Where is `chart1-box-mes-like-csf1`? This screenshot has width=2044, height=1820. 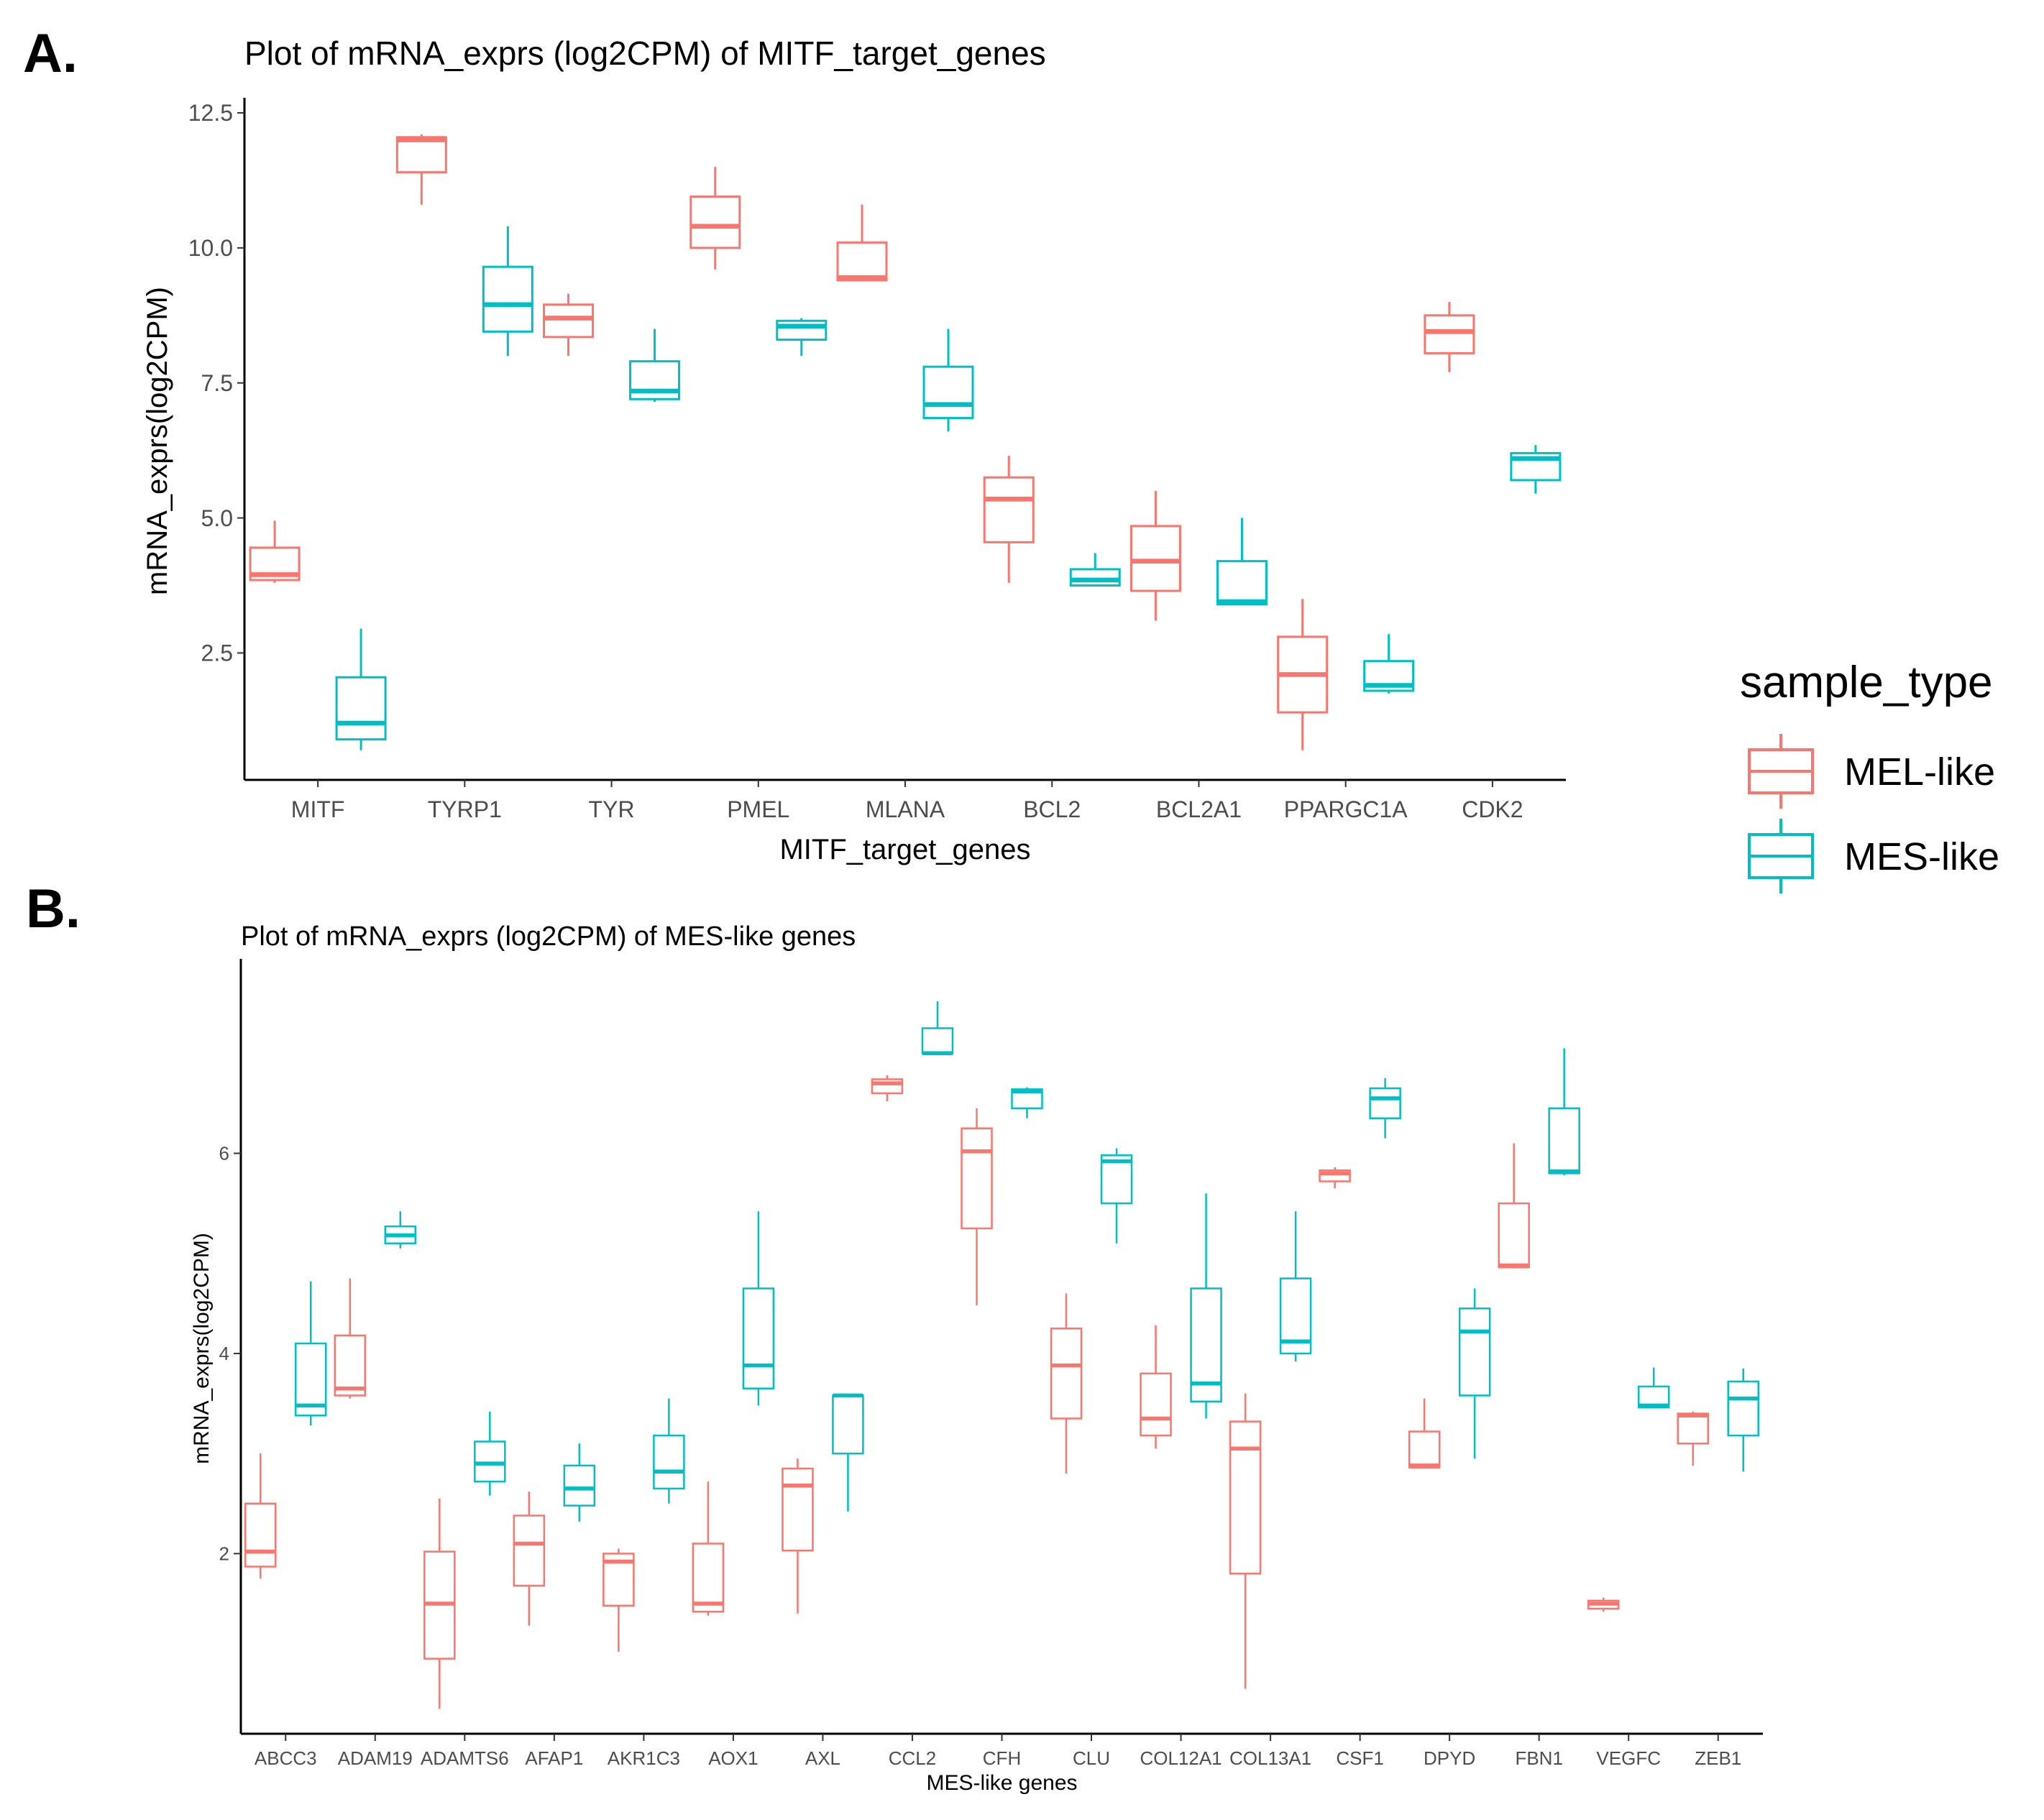
chart1-box-mes-like-csf1 is located at coordinates (1385, 1108).